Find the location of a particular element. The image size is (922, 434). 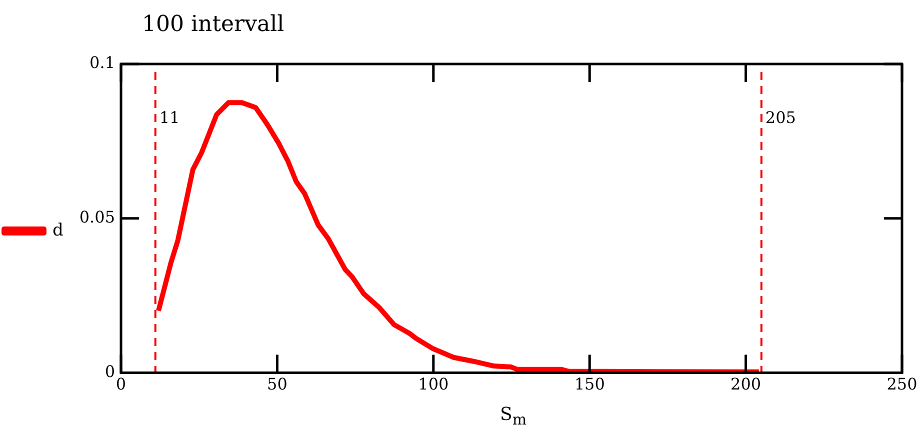

legend-label: d is located at coordinates (58, 230).